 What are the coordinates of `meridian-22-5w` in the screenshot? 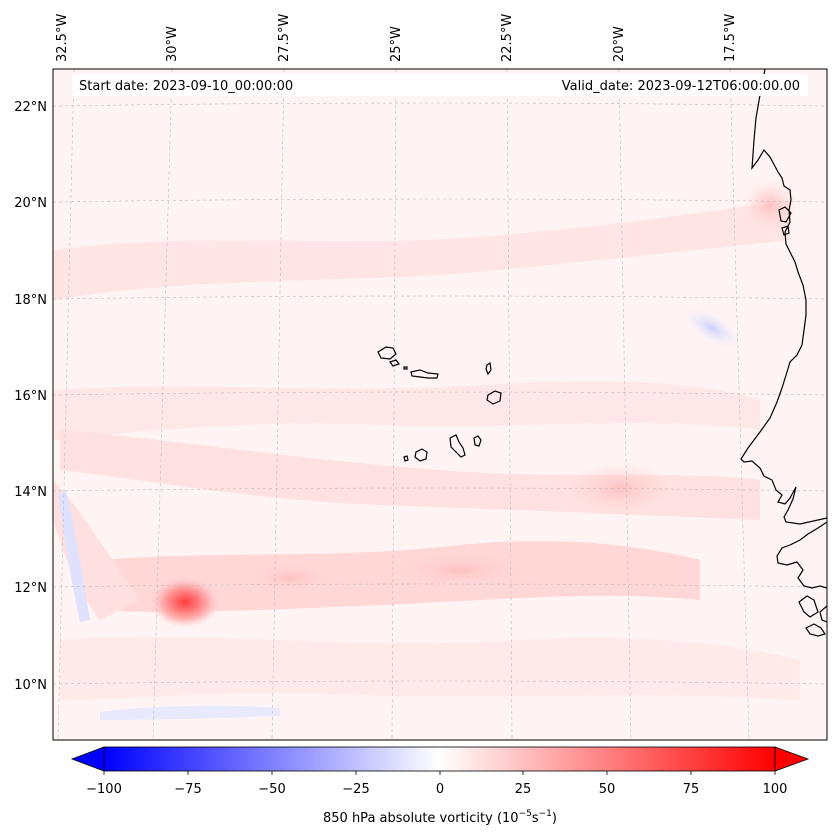 It's located at (509, 404).